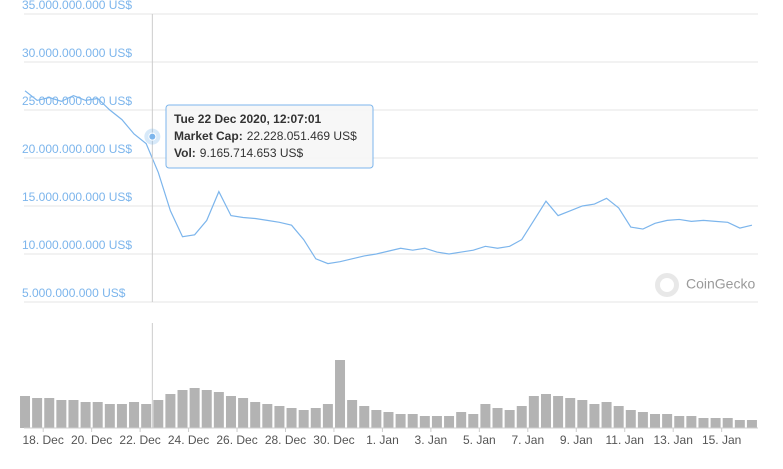 This screenshot has height=469, width=783. I want to click on hover-point, so click(152, 136).